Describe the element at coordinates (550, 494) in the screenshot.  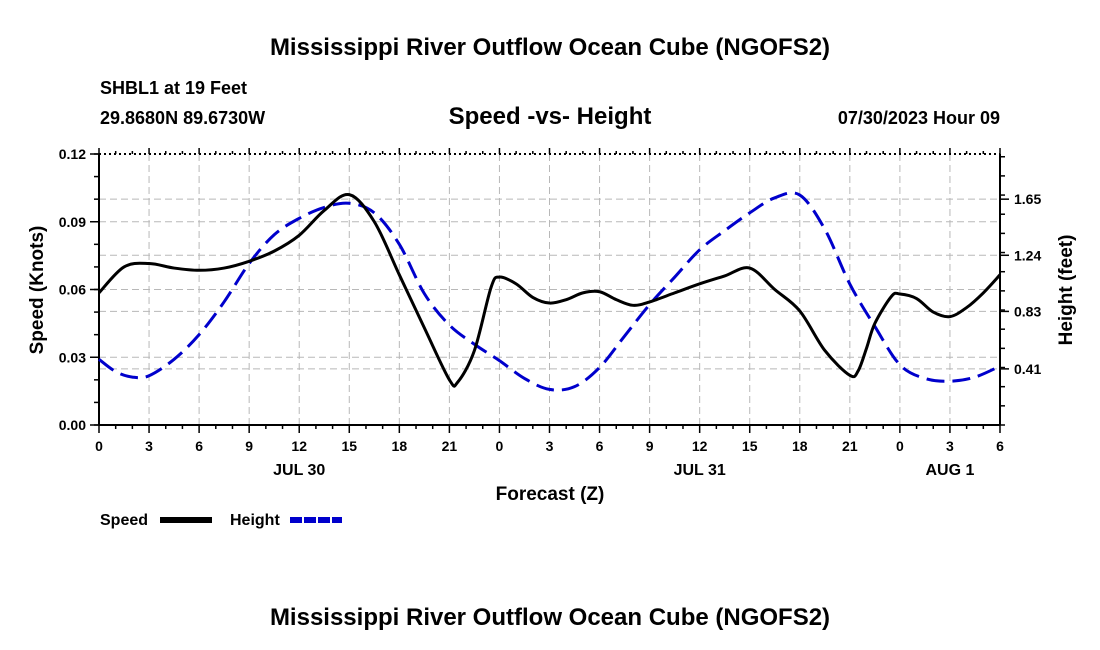
I see `x-axis-title: Forecast (Z)` at that location.